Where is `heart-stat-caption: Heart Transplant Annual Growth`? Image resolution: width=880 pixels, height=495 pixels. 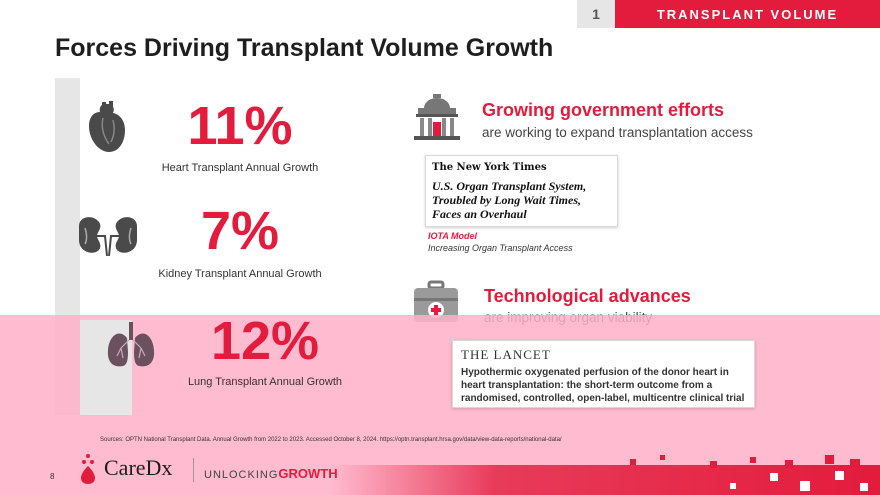 heart-stat-caption: Heart Transplant Annual Growth is located at coordinates (240, 168).